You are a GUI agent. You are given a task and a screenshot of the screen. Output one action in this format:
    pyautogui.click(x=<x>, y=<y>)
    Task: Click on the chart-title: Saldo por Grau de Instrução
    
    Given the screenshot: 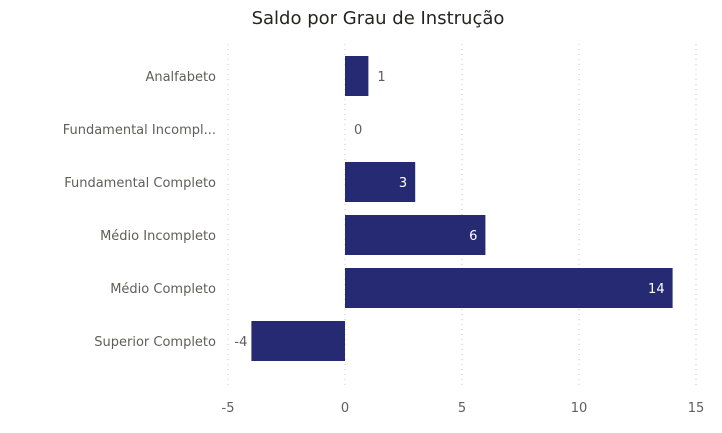 What is the action you would take?
    pyautogui.click(x=378, y=18)
    